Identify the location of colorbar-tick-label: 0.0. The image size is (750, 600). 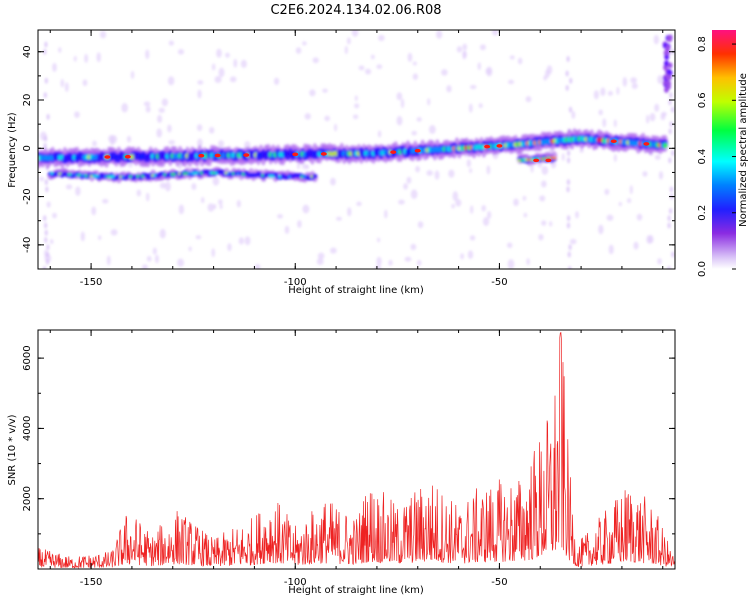
(702, 269).